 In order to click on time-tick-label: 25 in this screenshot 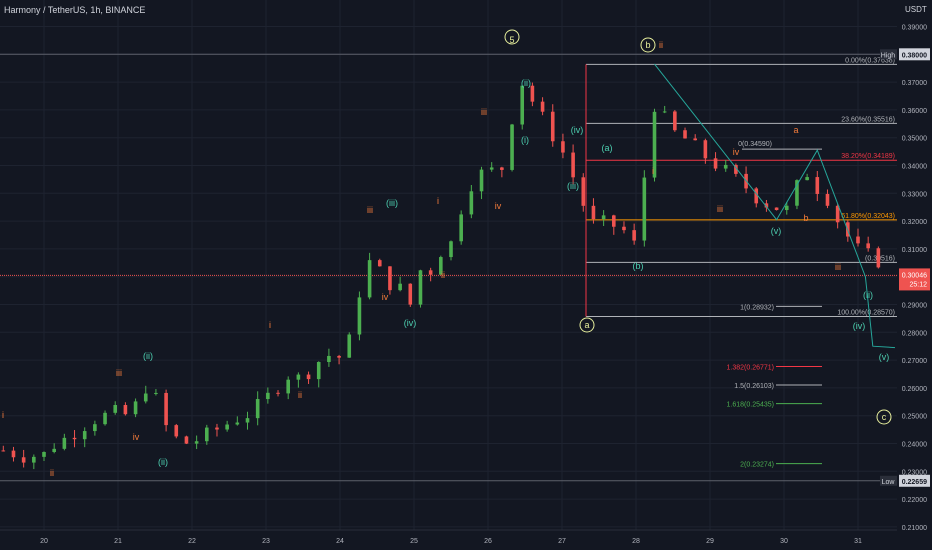, I will do `click(414, 541)`.